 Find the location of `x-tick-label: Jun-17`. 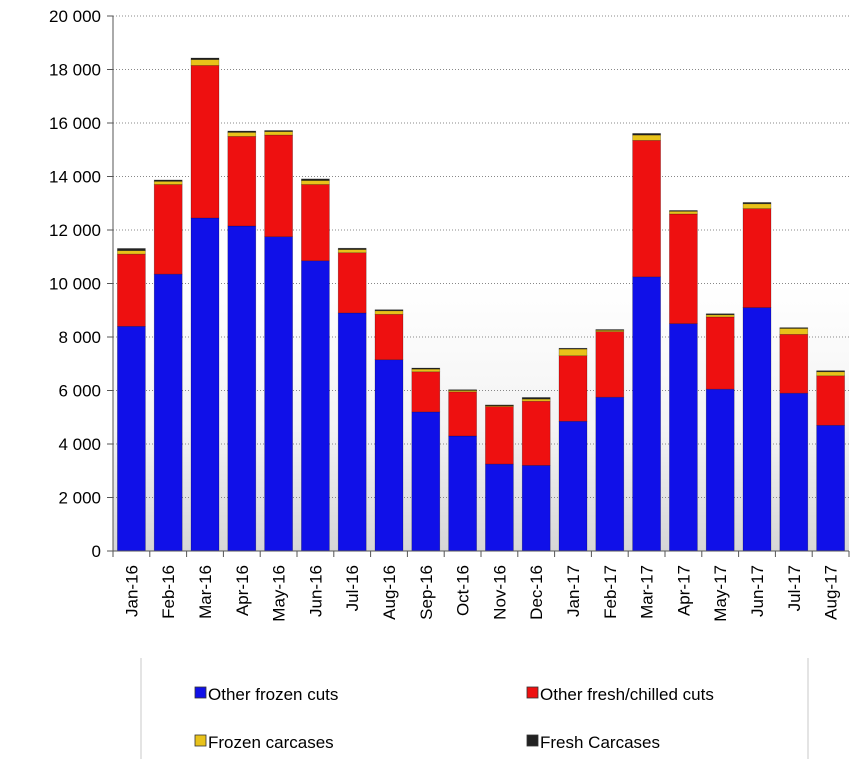

x-tick-label: Jun-17 is located at coordinates (757, 591).